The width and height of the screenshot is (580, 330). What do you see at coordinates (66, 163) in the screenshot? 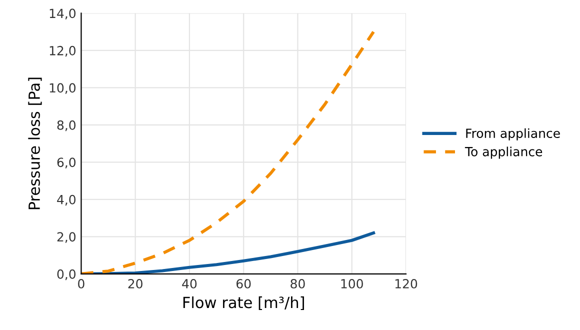
I see `y-tick-label: 6,0` at bounding box center [66, 163].